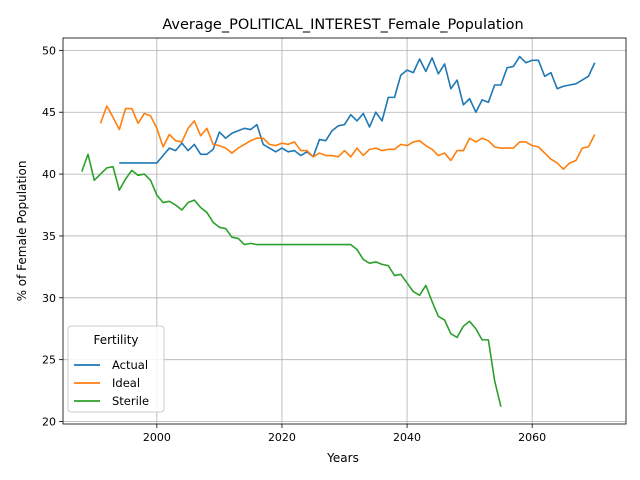  Describe the element at coordinates (107, 383) in the screenshot. I see `legend-item-ideal: Ideal` at that location.